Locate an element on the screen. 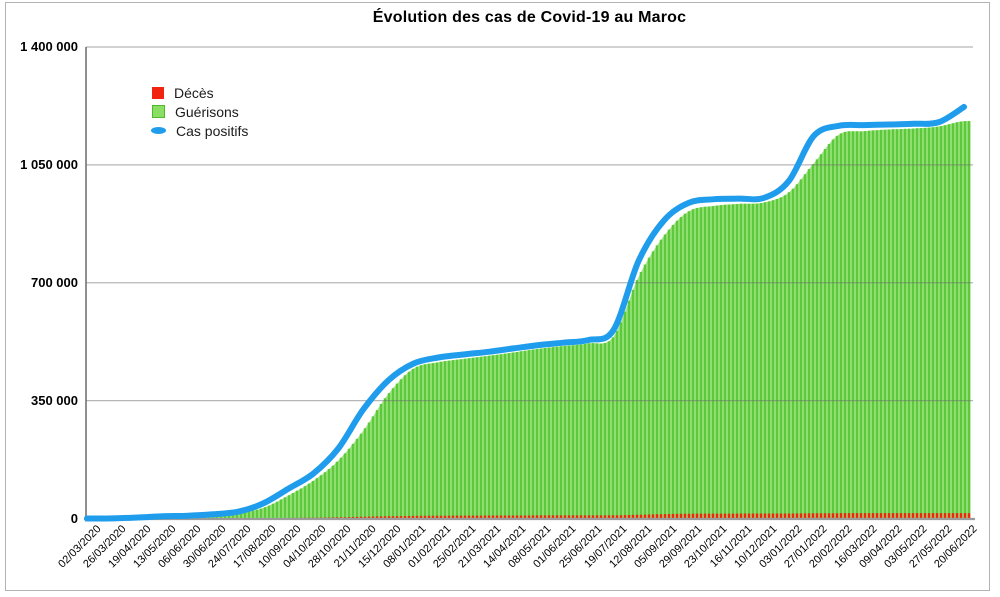 The image size is (1000, 597). legend-item-deces: Décès is located at coordinates (200, 92).